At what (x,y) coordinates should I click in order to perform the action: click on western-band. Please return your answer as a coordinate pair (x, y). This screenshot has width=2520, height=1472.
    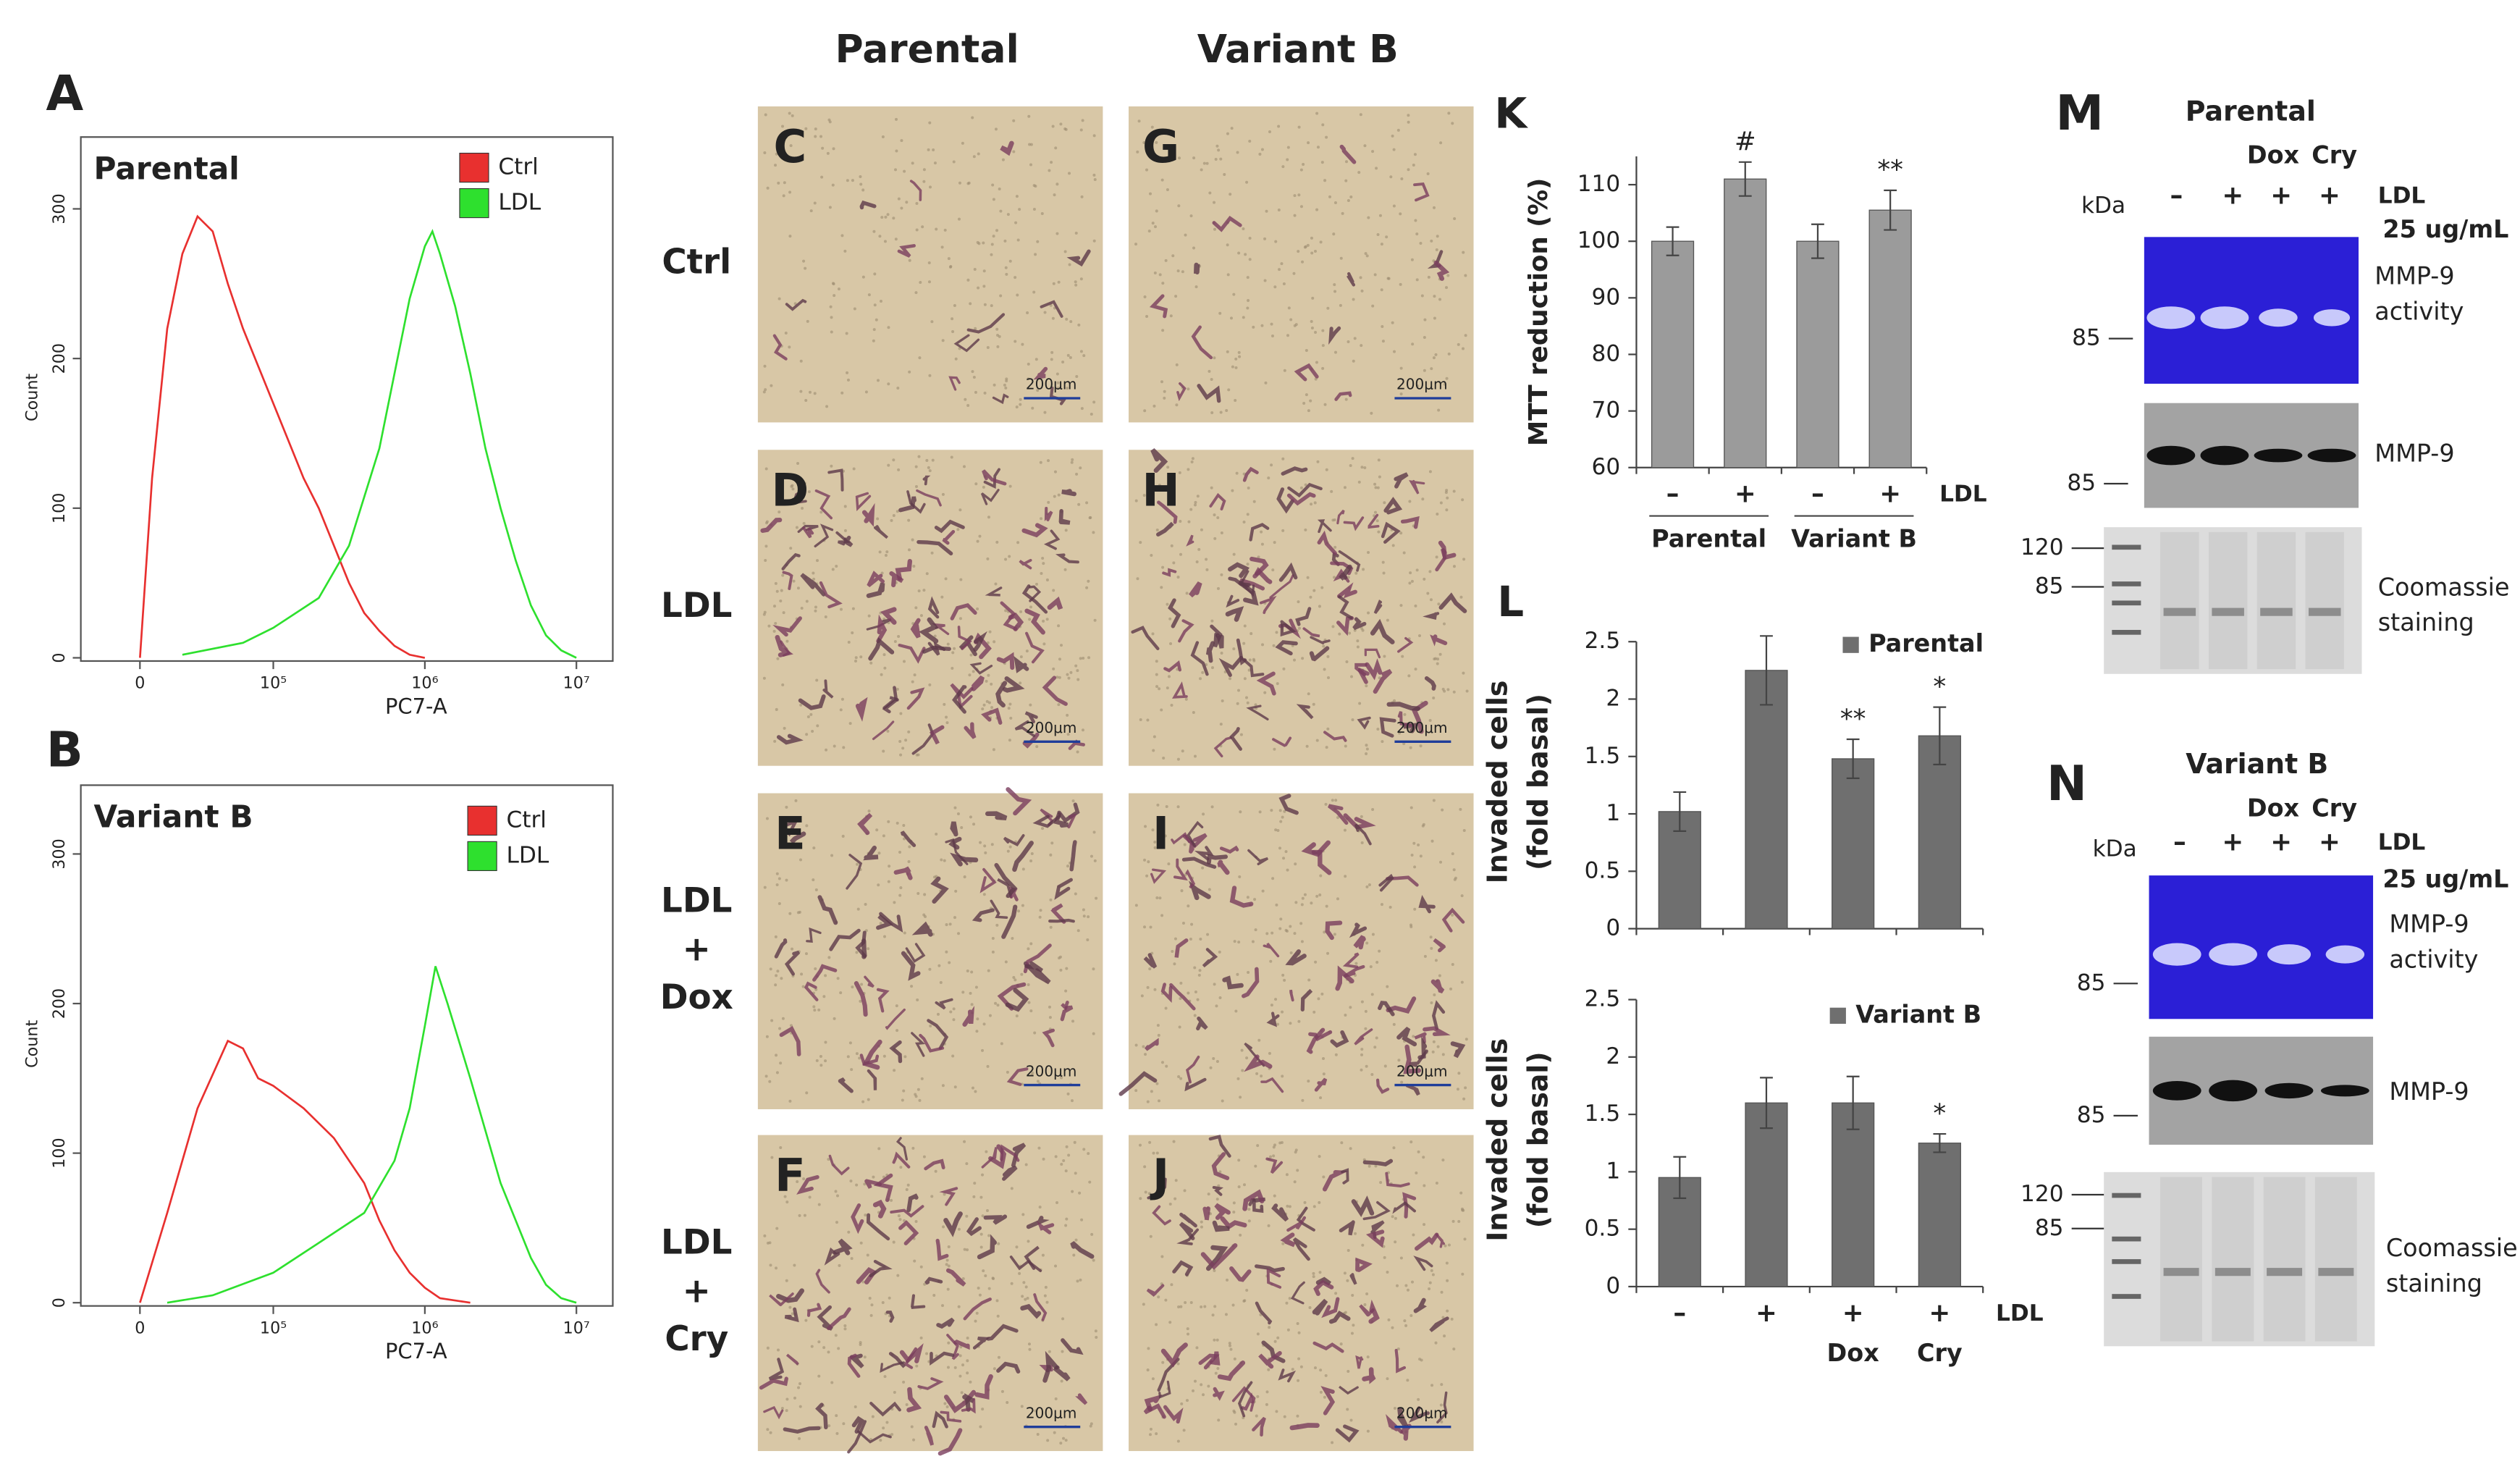
    Looking at the image, I should click on (2344, 1091).